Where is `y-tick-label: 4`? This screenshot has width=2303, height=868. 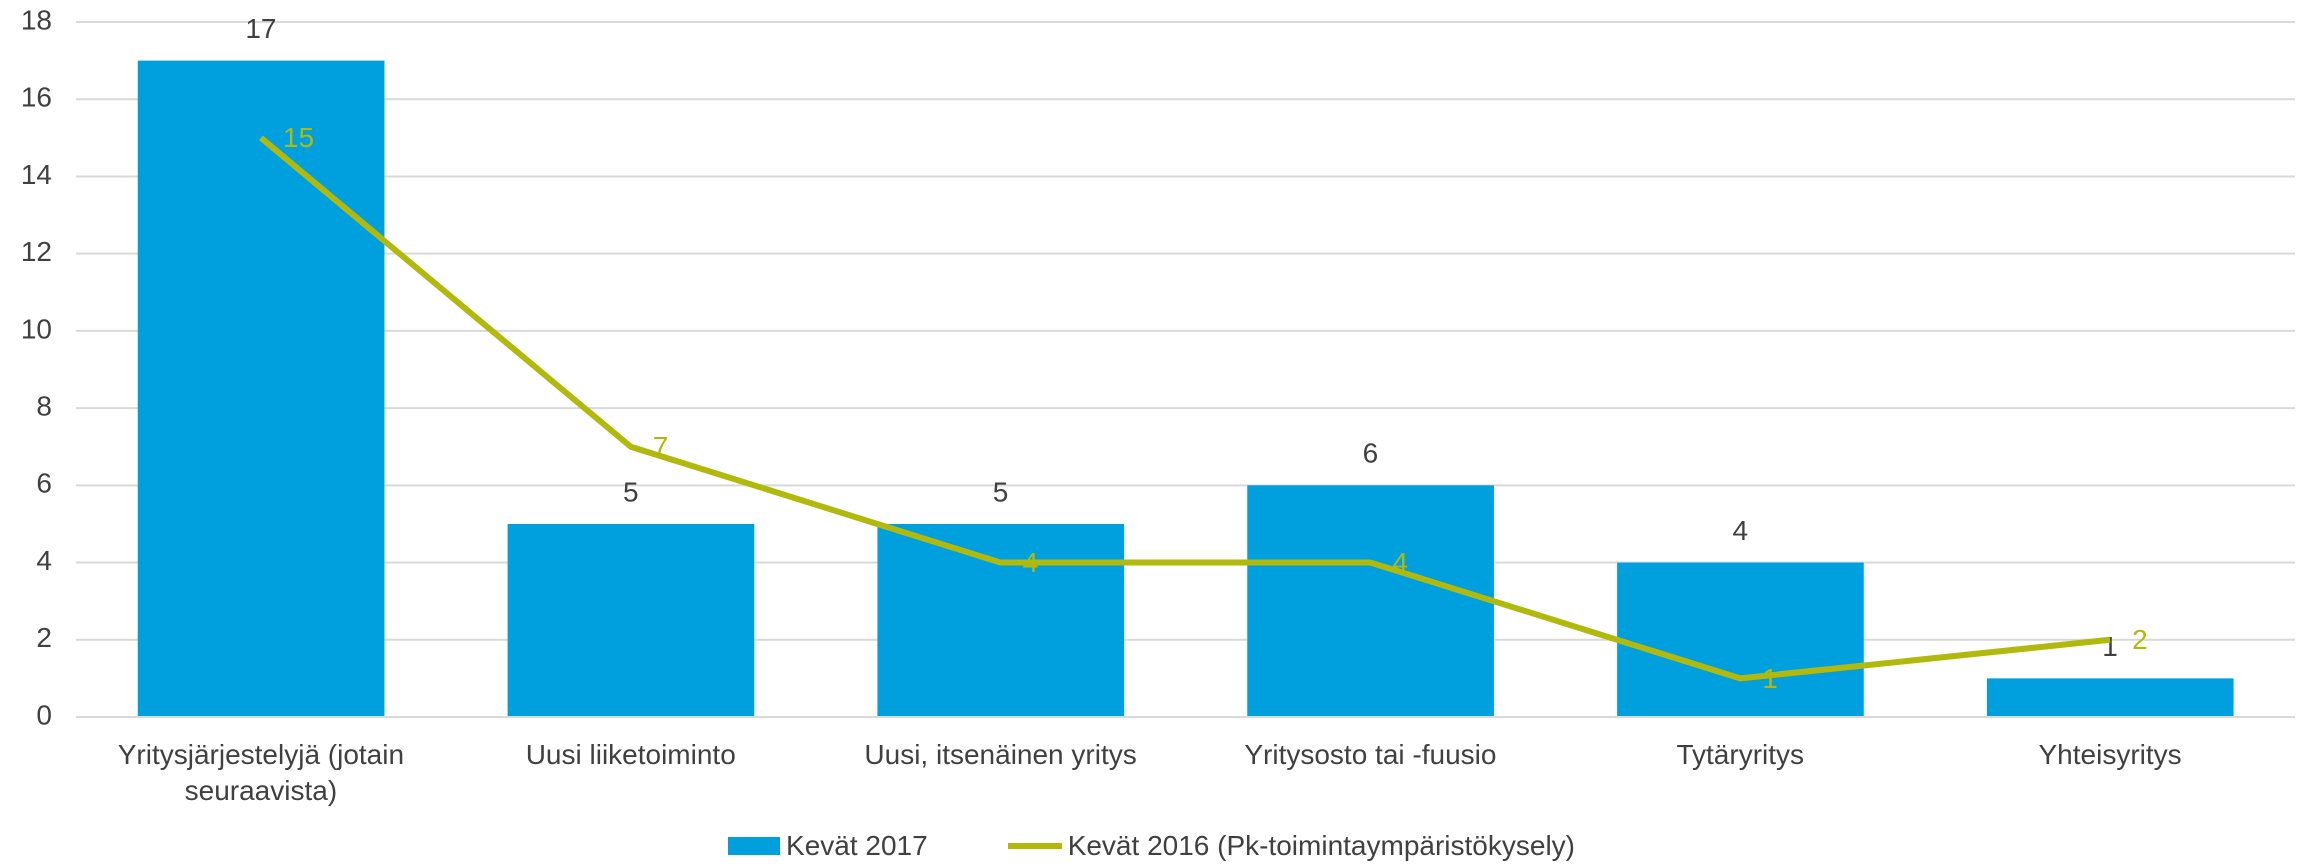
y-tick-label: 4 is located at coordinates (44, 560).